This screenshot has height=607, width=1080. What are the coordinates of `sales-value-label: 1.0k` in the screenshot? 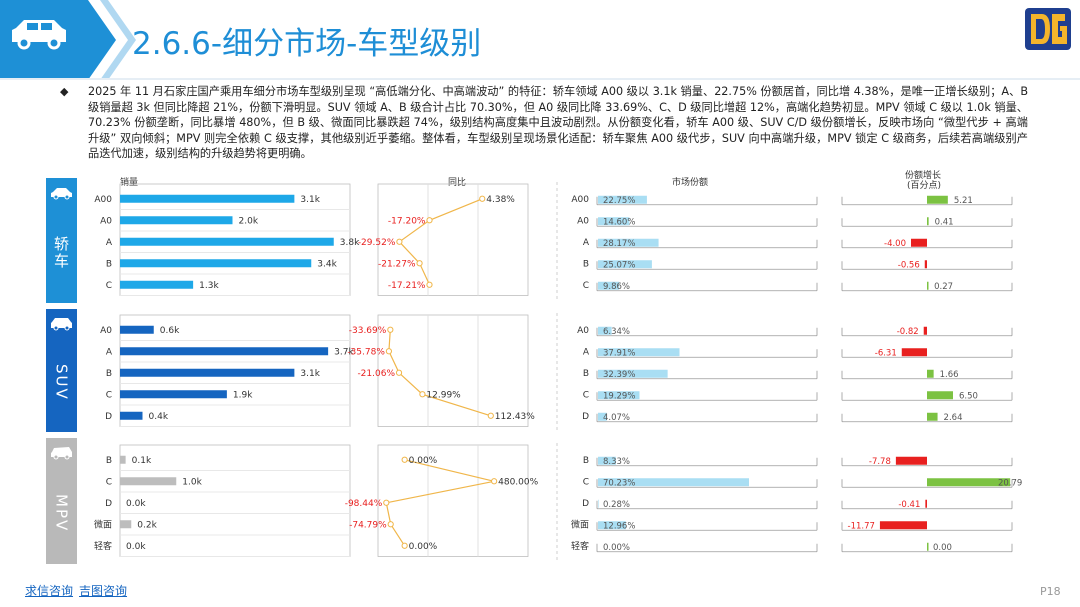 It's located at (192, 482).